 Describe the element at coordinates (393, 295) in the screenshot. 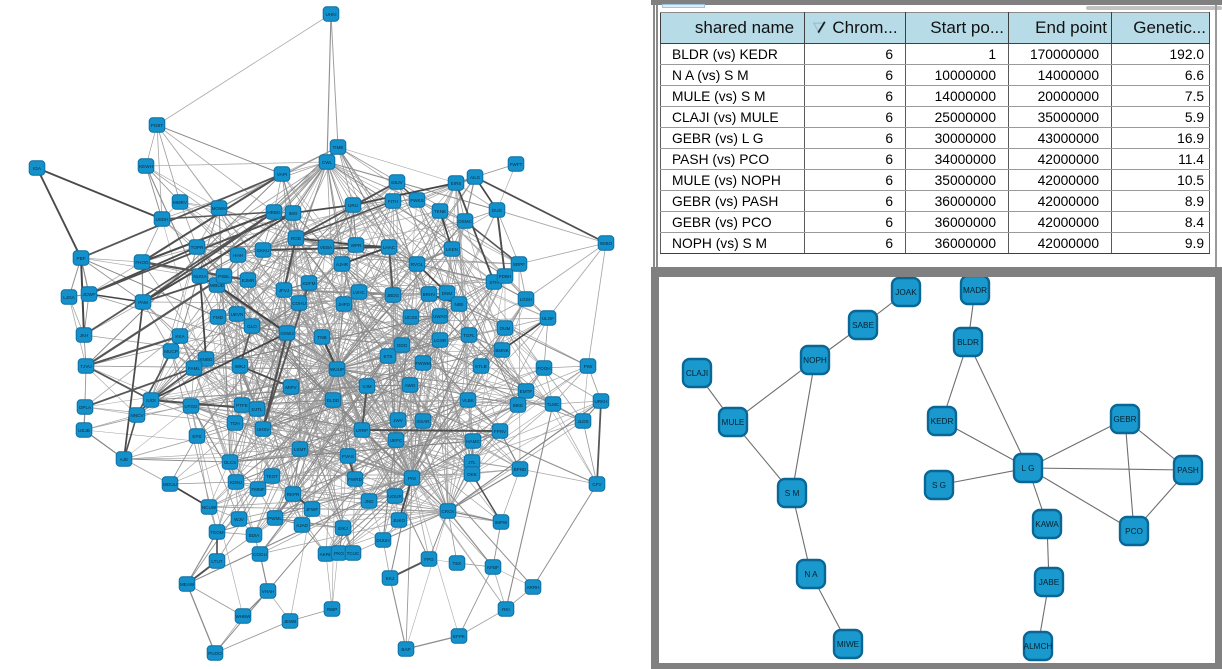

I see `svg-text: JBDG` at that location.